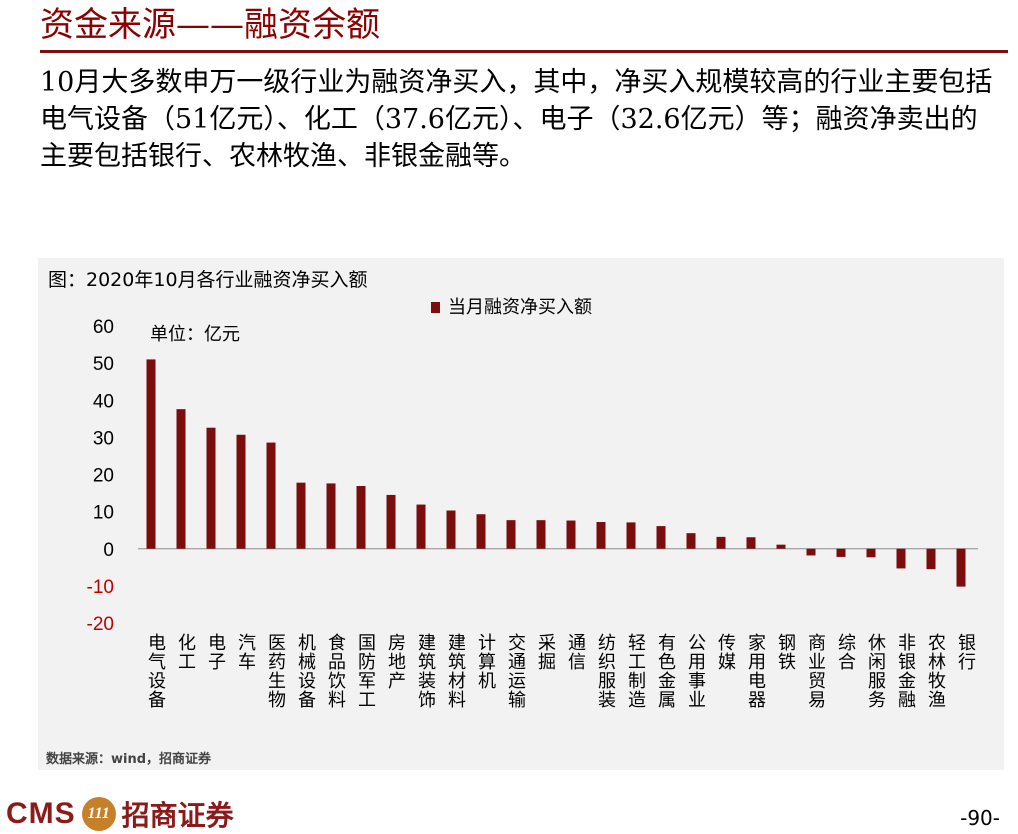  I want to click on x-category-label: 纺织服装, so click(607, 672).